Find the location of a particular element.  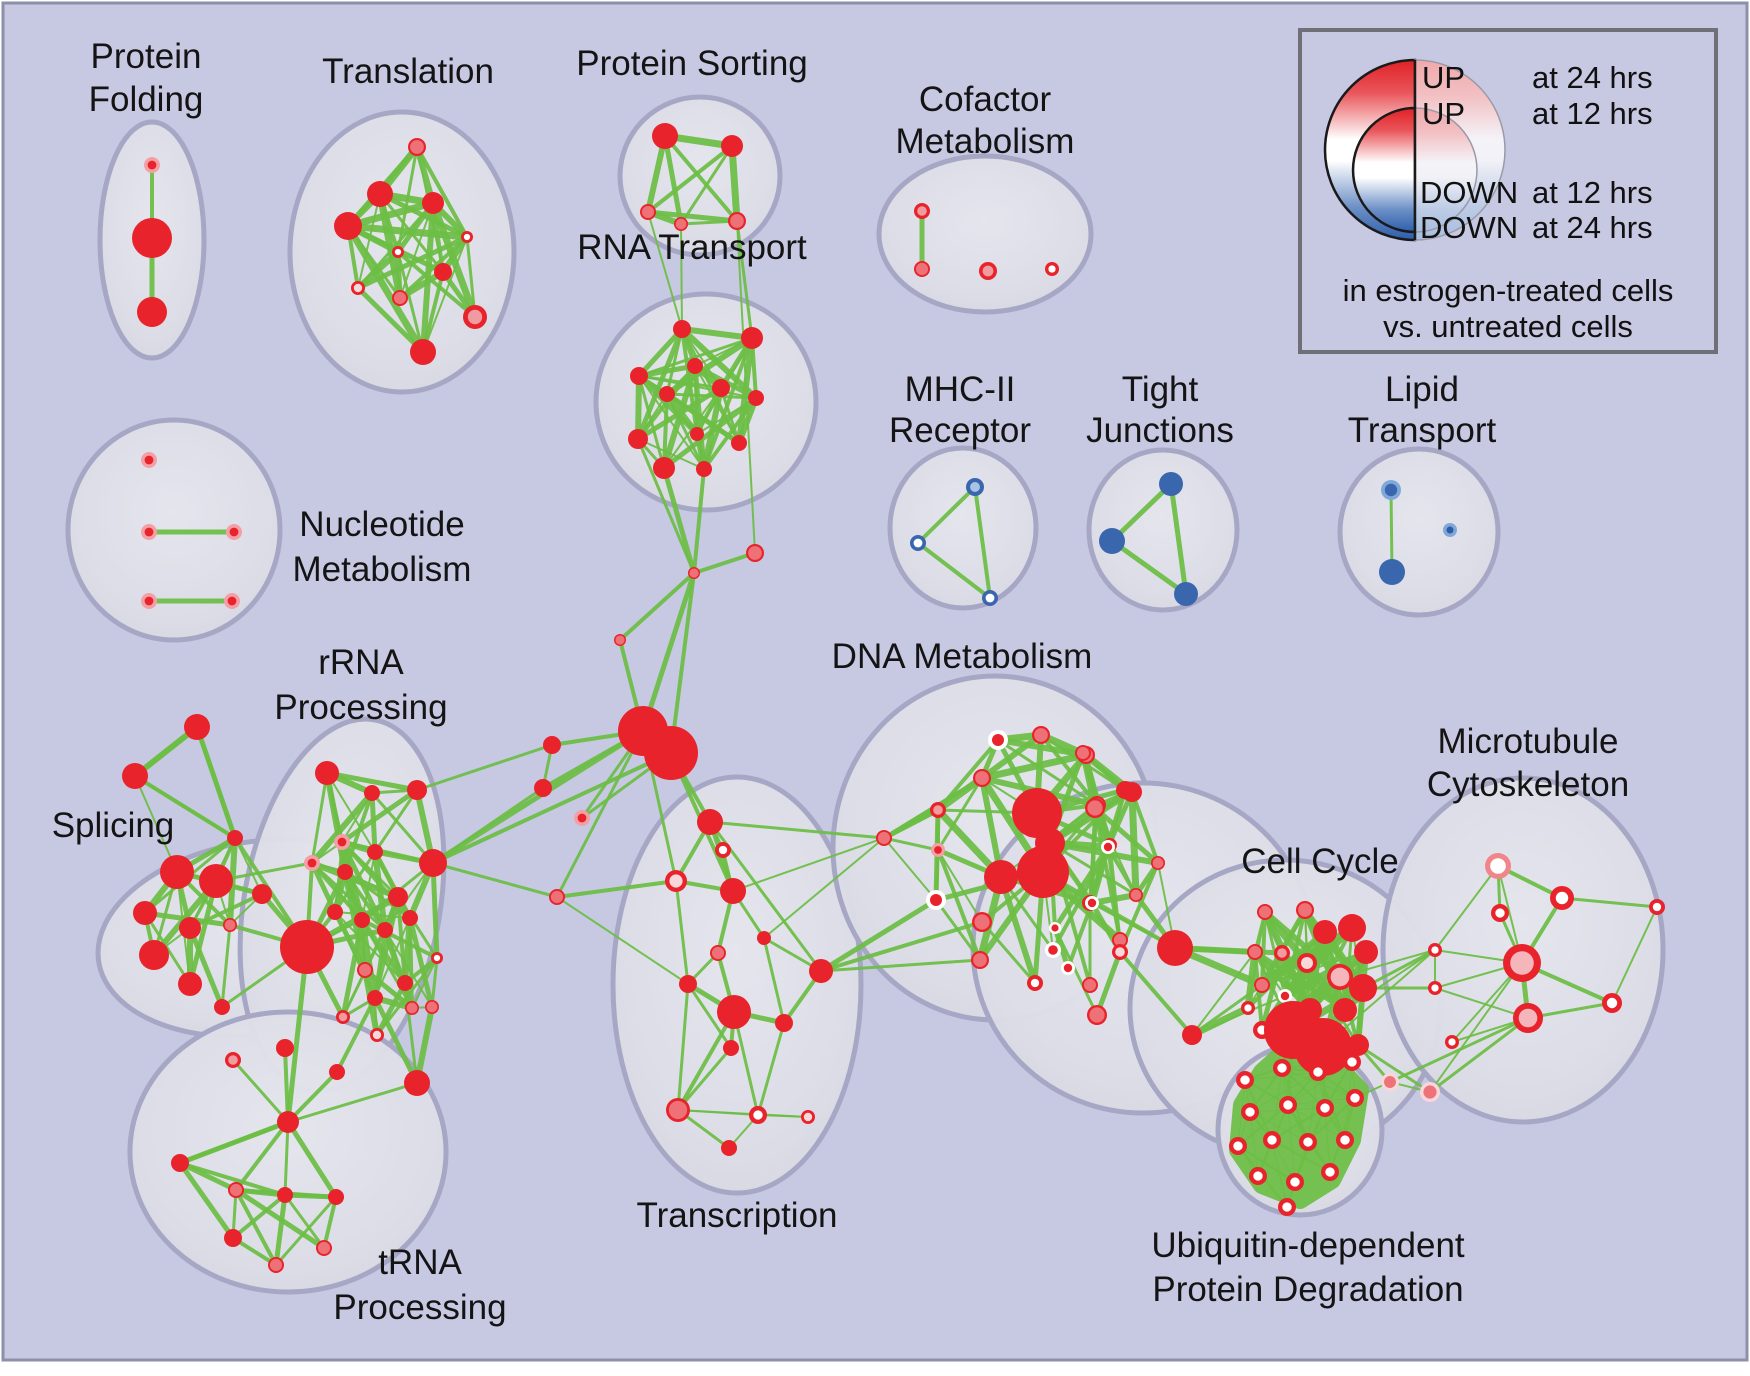

cluster-label-tr-line1: Translation is located at coordinates (408, 71).